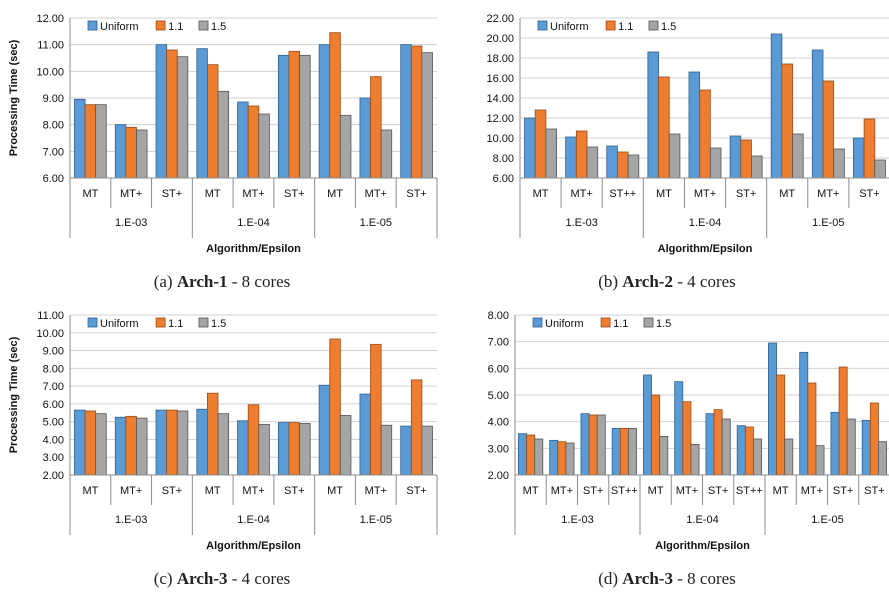 This screenshot has width=889, height=594. I want to click on y-tick-label: 7.00, so click(498, 343).